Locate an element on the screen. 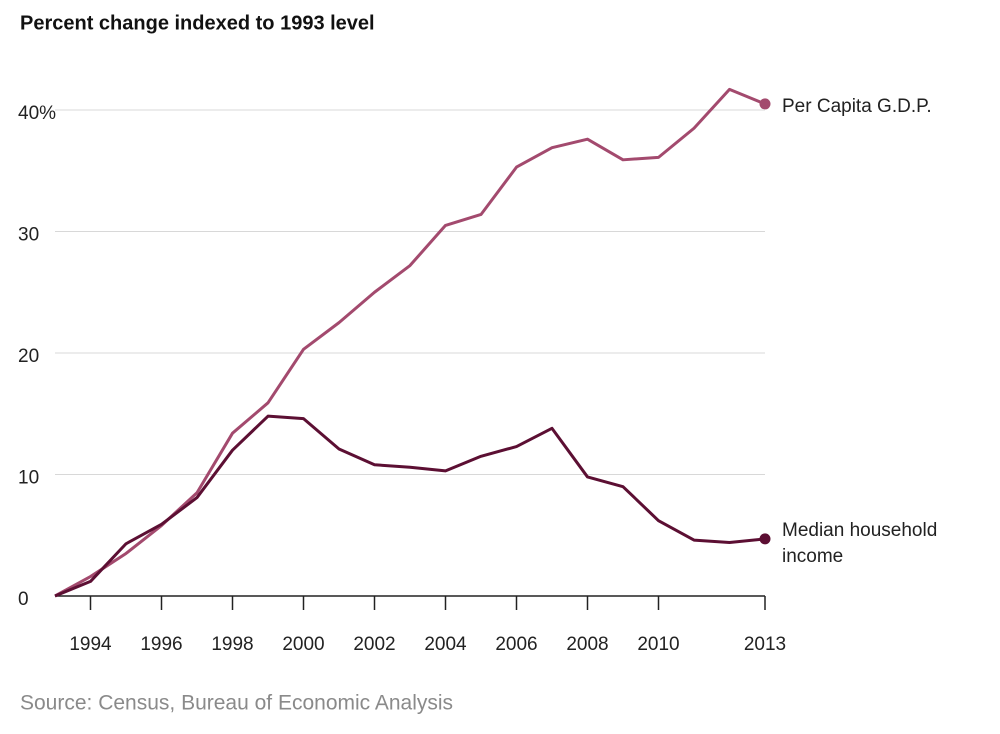 This screenshot has height=734, width=1000. series-label: Median household income is located at coordinates (860, 543).